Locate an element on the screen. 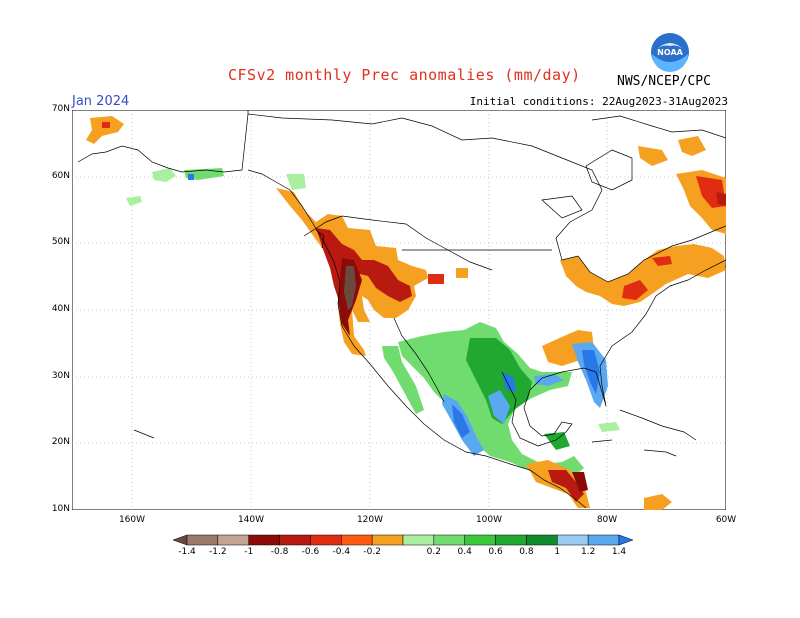 Image resolution: width=800 pixels, height=618 pixels. colorbar-label: 0.2 is located at coordinates (434, 552).